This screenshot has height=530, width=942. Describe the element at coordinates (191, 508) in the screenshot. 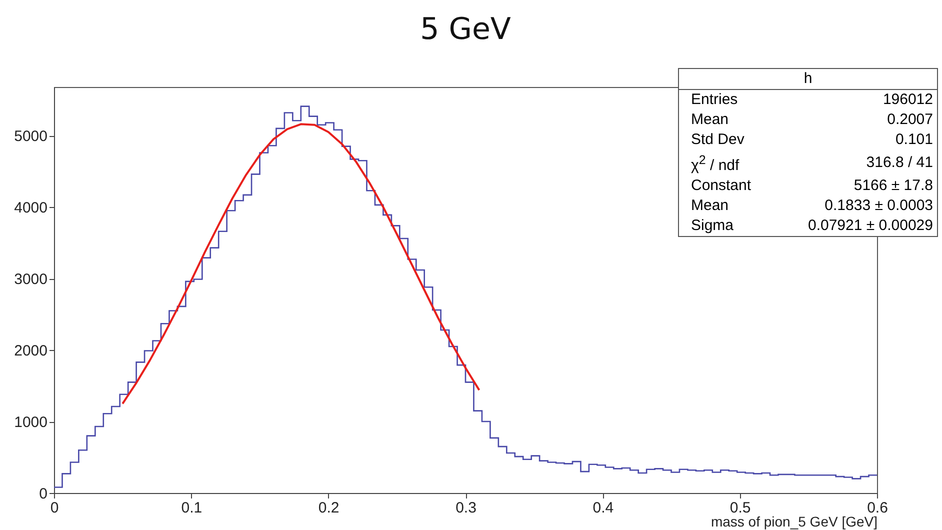

I see `x-tick-label: 0.1` at that location.